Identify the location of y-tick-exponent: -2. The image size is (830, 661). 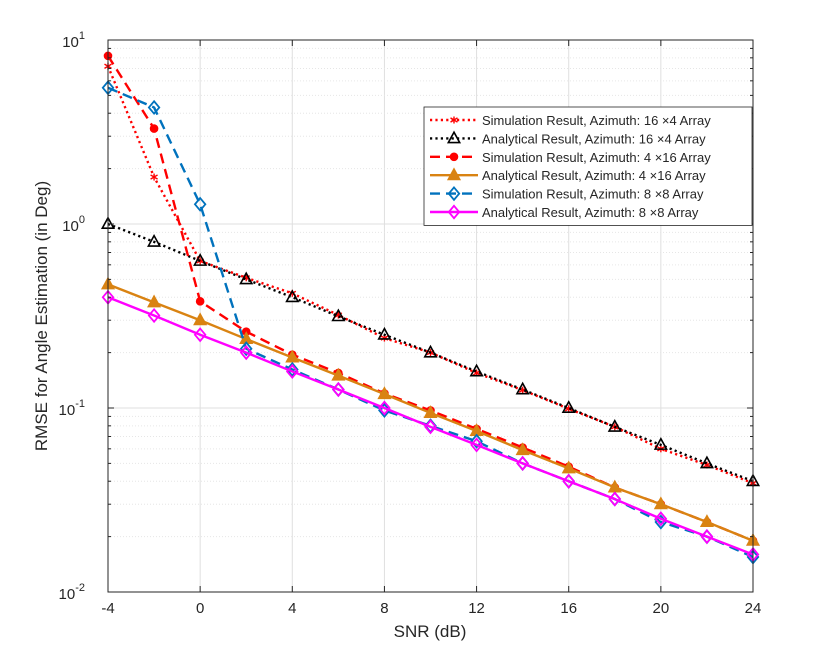
(80, 588).